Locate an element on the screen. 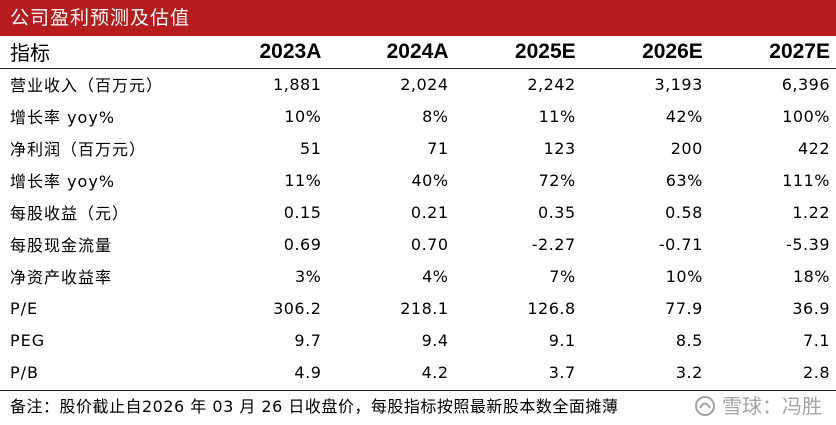 The width and height of the screenshot is (836, 425). cell-value: 100% is located at coordinates (806, 116).